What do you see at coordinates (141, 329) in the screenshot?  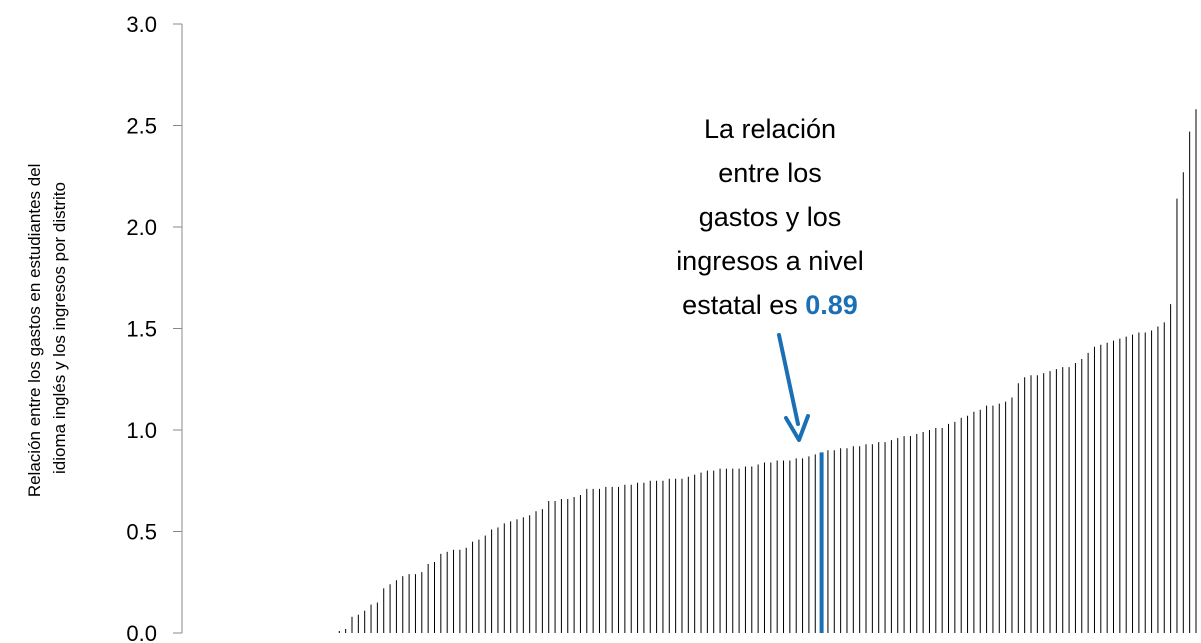 I see `y-tick-label: 1.5` at bounding box center [141, 329].